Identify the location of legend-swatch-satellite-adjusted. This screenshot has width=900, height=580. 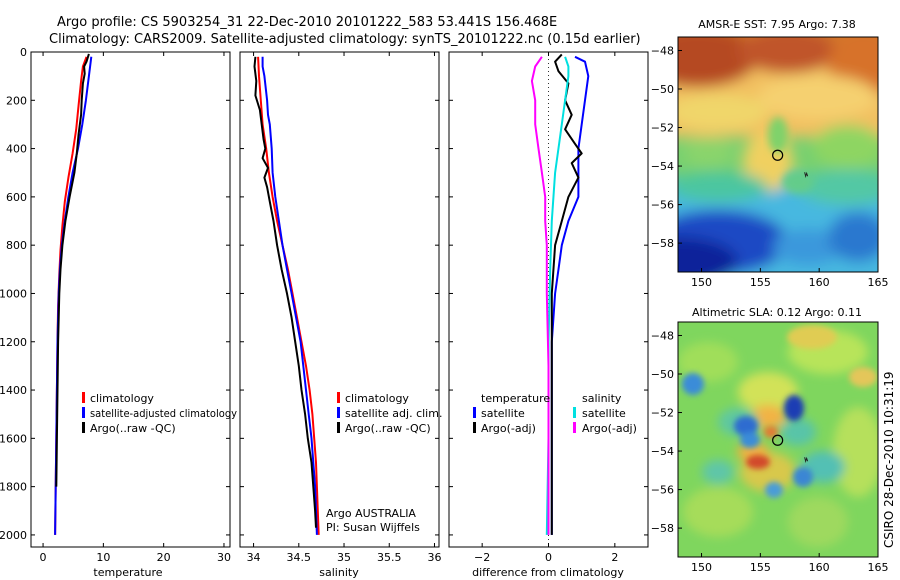
(83, 412).